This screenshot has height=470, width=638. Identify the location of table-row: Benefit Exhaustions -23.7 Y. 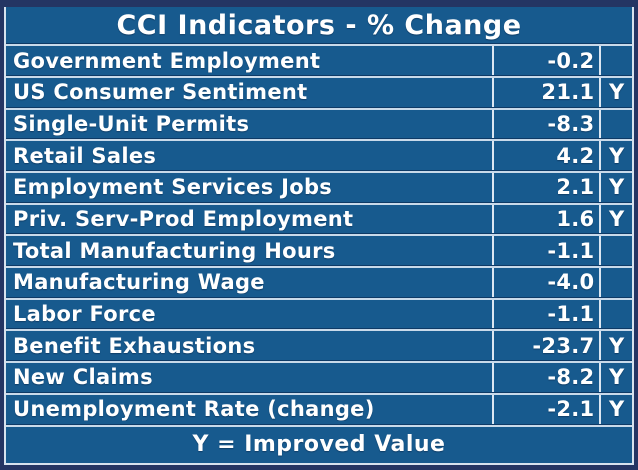
(319, 346).